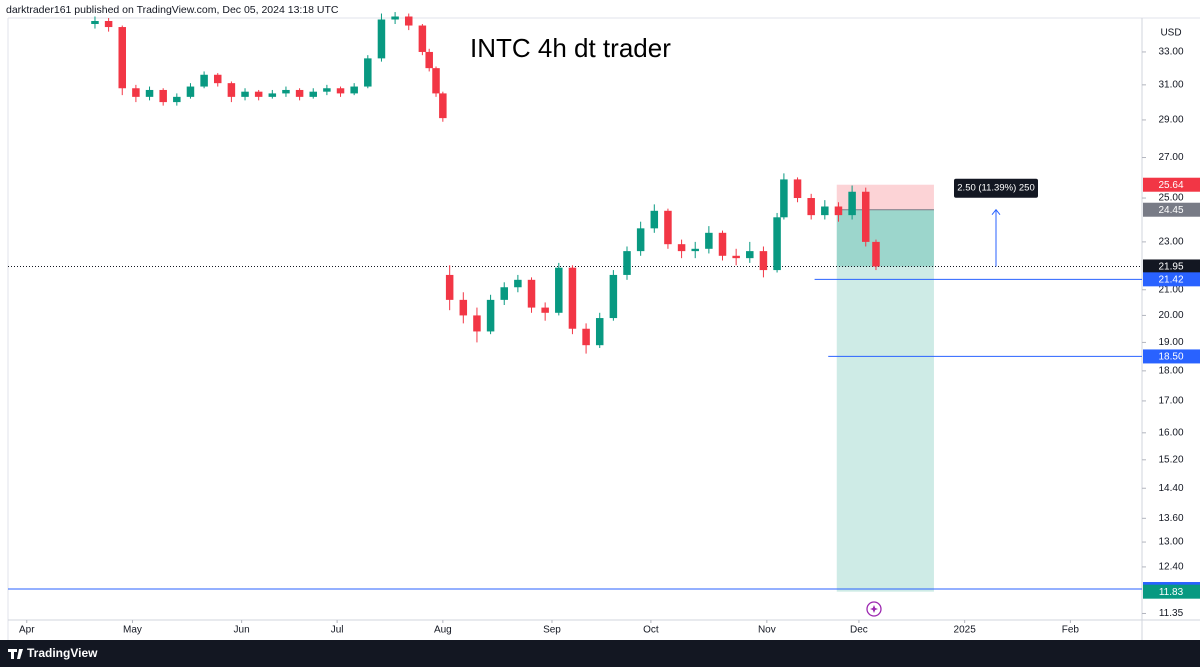 This screenshot has width=1200, height=667. I want to click on y-tick-label: 14.40, so click(1170, 488).